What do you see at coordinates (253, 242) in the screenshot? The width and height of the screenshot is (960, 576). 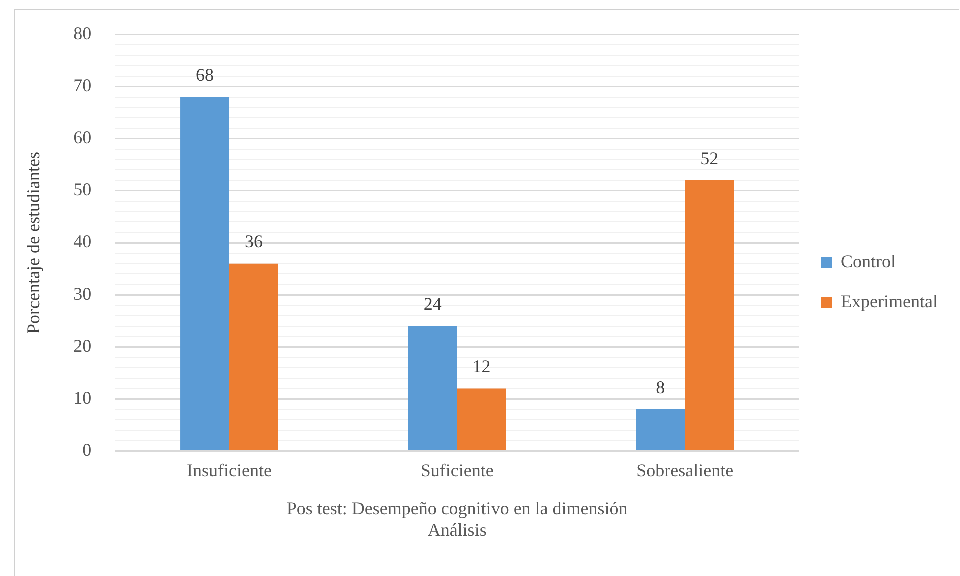 I see `data-label: 36` at bounding box center [253, 242].